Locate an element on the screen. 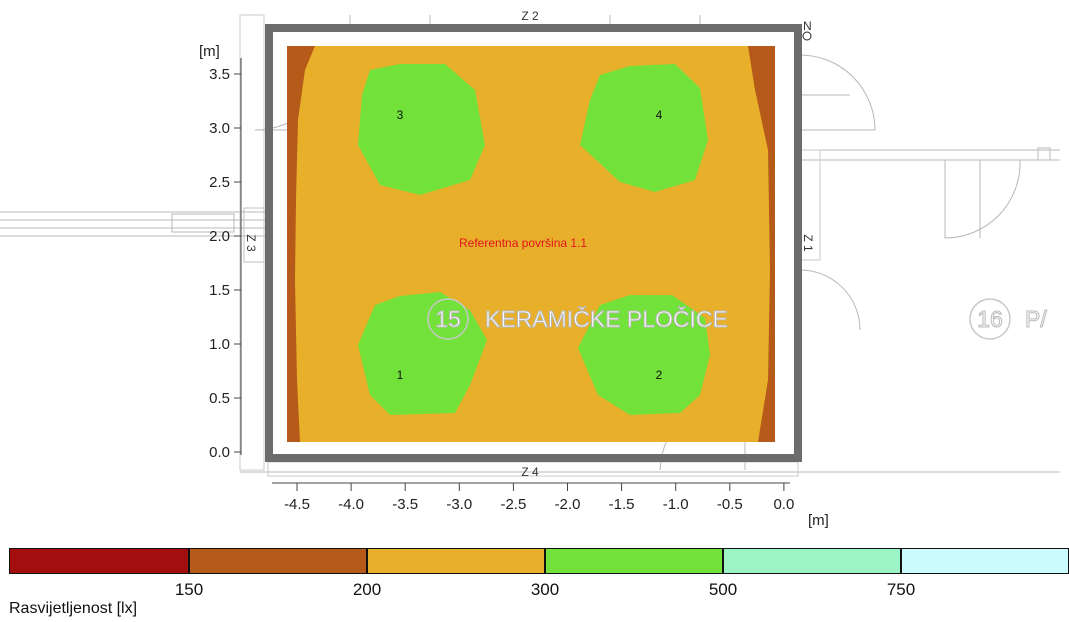 This screenshot has width=1069, height=622. x-tick-label: 0.0 is located at coordinates (783, 504).